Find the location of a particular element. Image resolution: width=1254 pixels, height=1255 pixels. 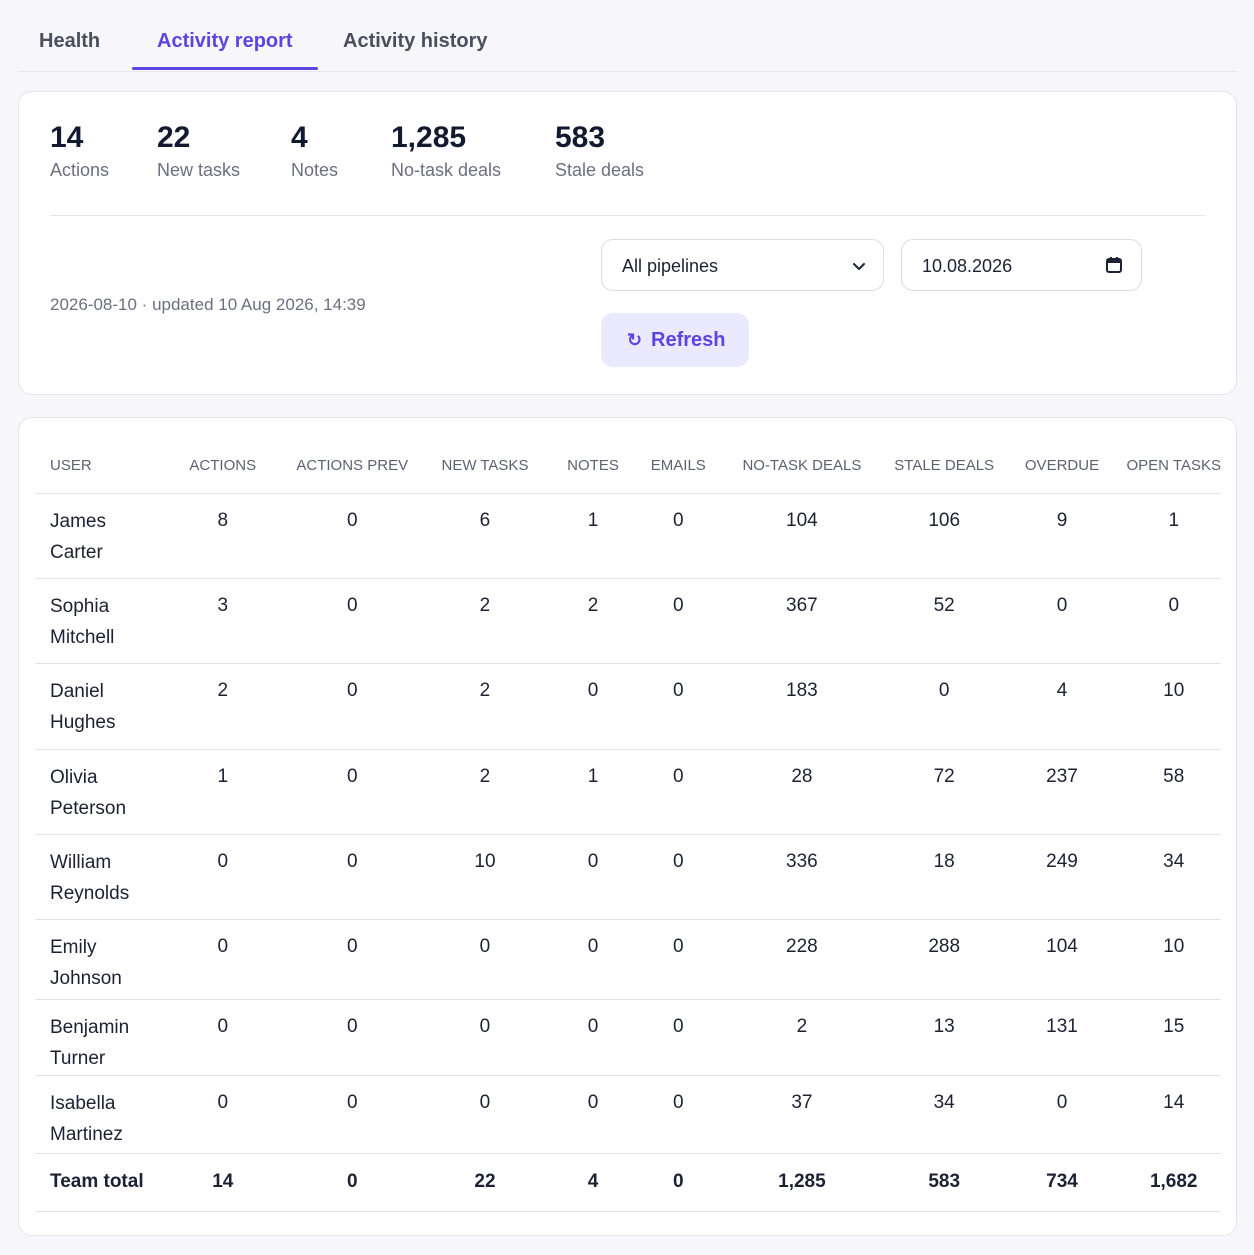

stat-value: 1,285 is located at coordinates (429, 137).